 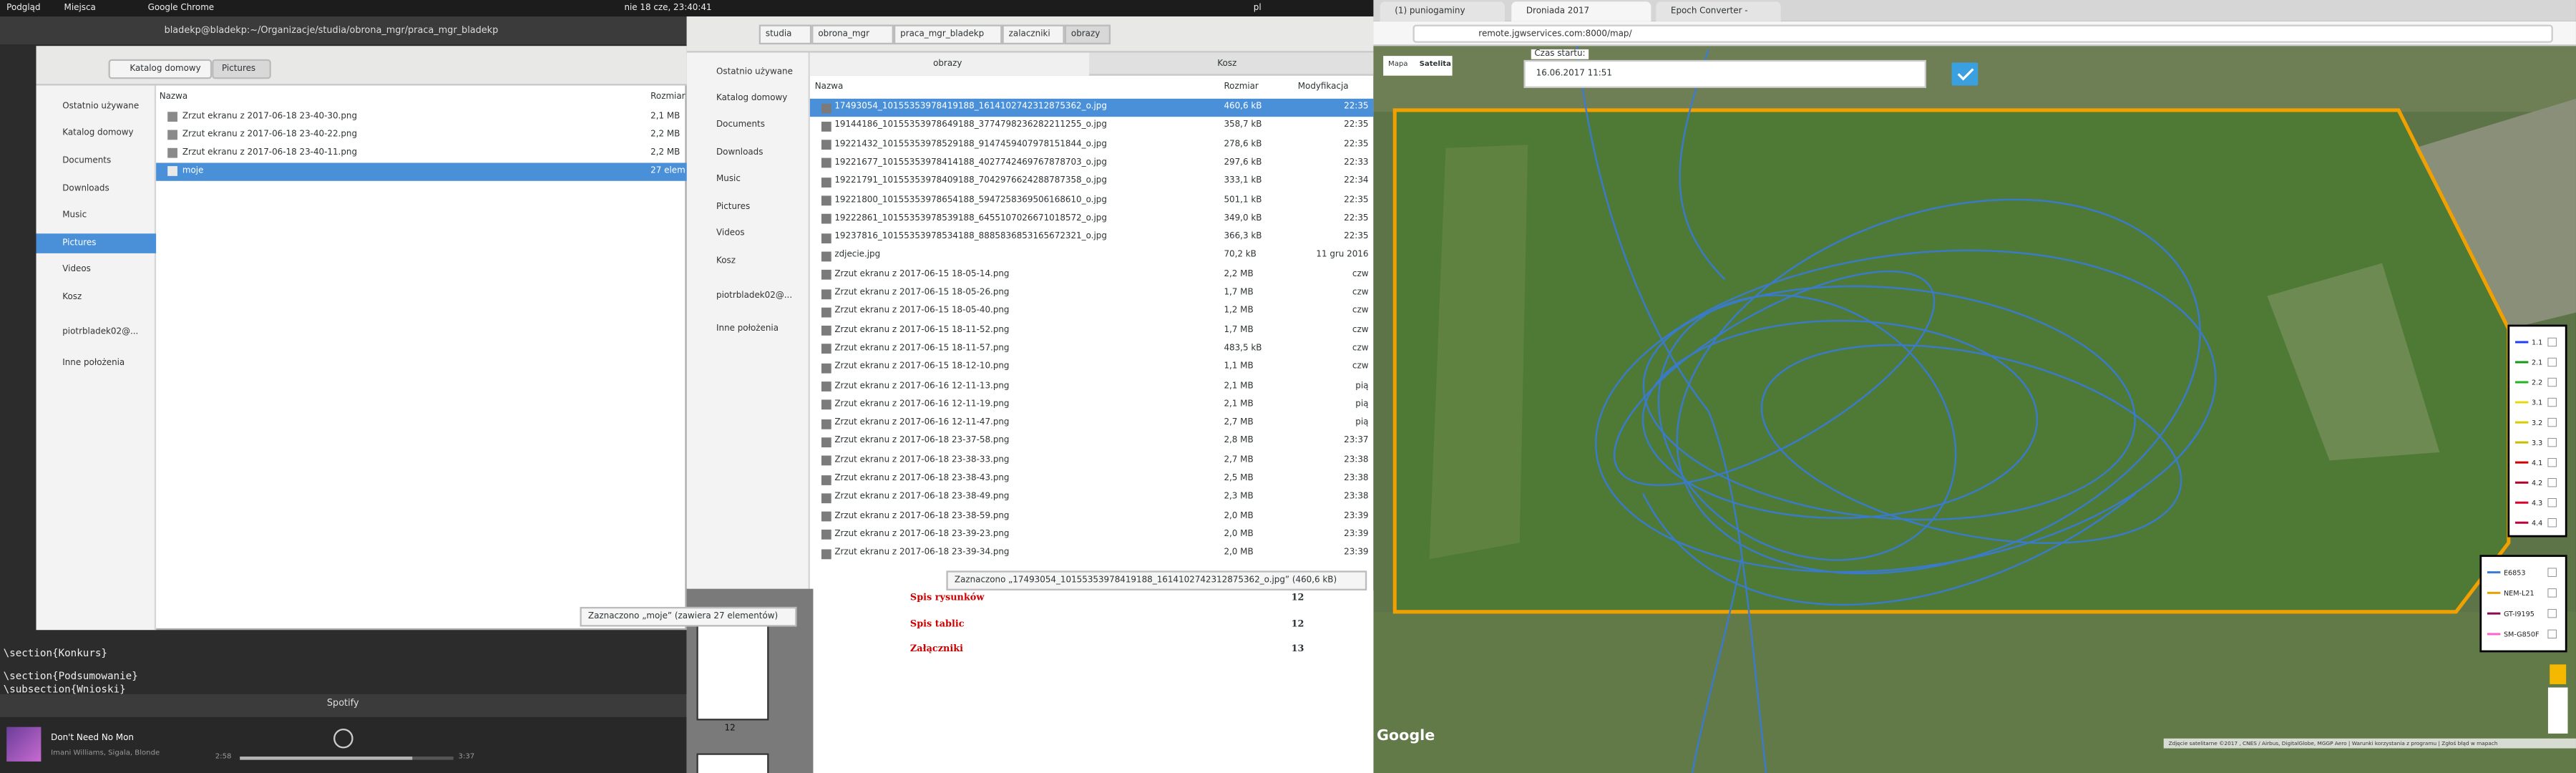 I want to click on file-name: Zrzut ekranu z 2017-06-18 23-38-43.png, so click(x=922, y=479).